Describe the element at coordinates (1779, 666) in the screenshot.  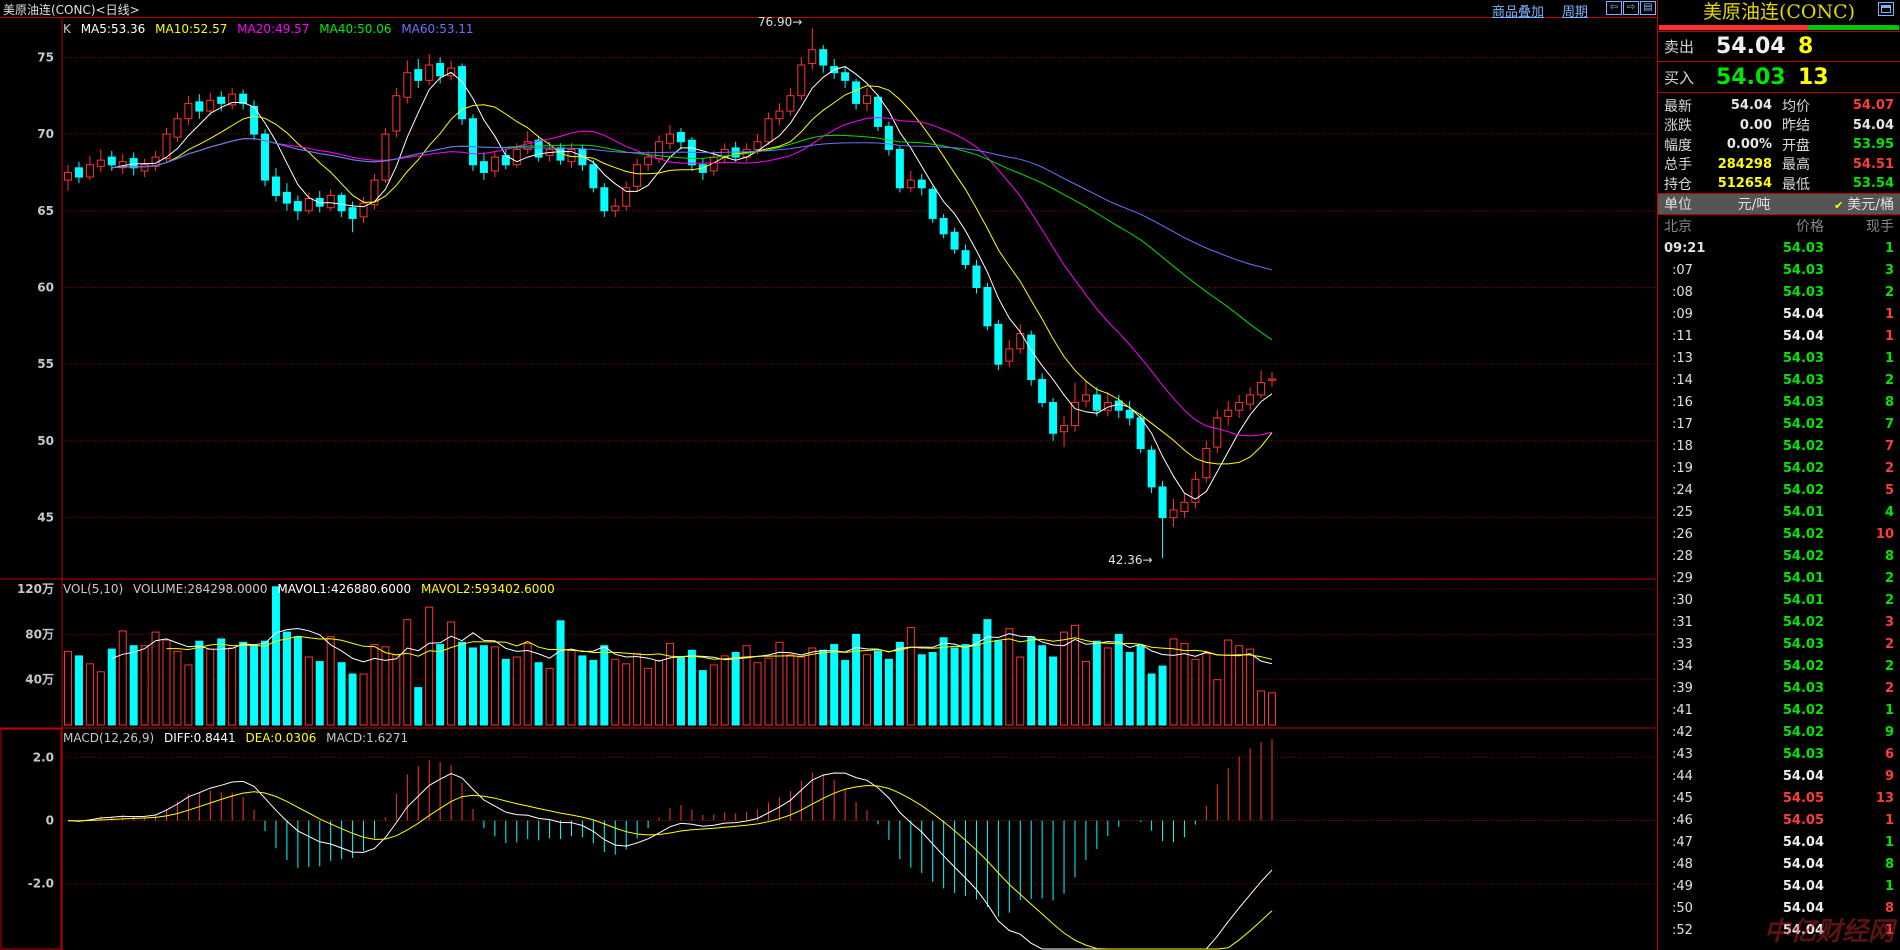
I see `tick-row: :34 54.02 2` at that location.